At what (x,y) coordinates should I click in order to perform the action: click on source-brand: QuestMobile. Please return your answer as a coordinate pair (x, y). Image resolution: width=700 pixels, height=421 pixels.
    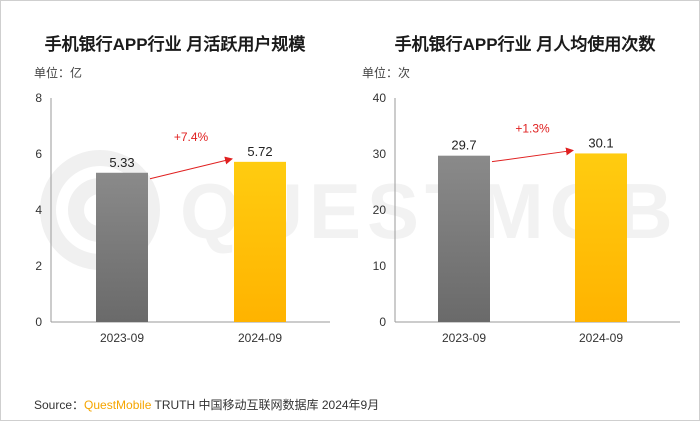
    Looking at the image, I should click on (118, 405).